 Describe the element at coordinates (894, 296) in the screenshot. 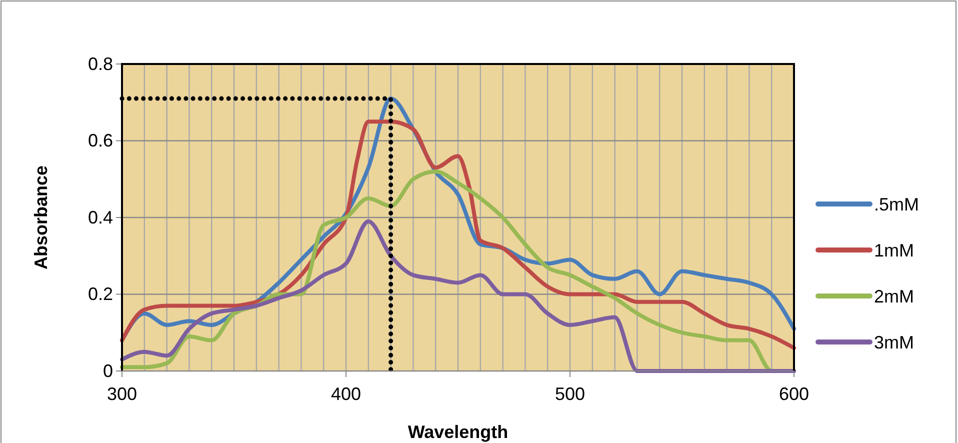

I see `legend-label: 2mM` at that location.